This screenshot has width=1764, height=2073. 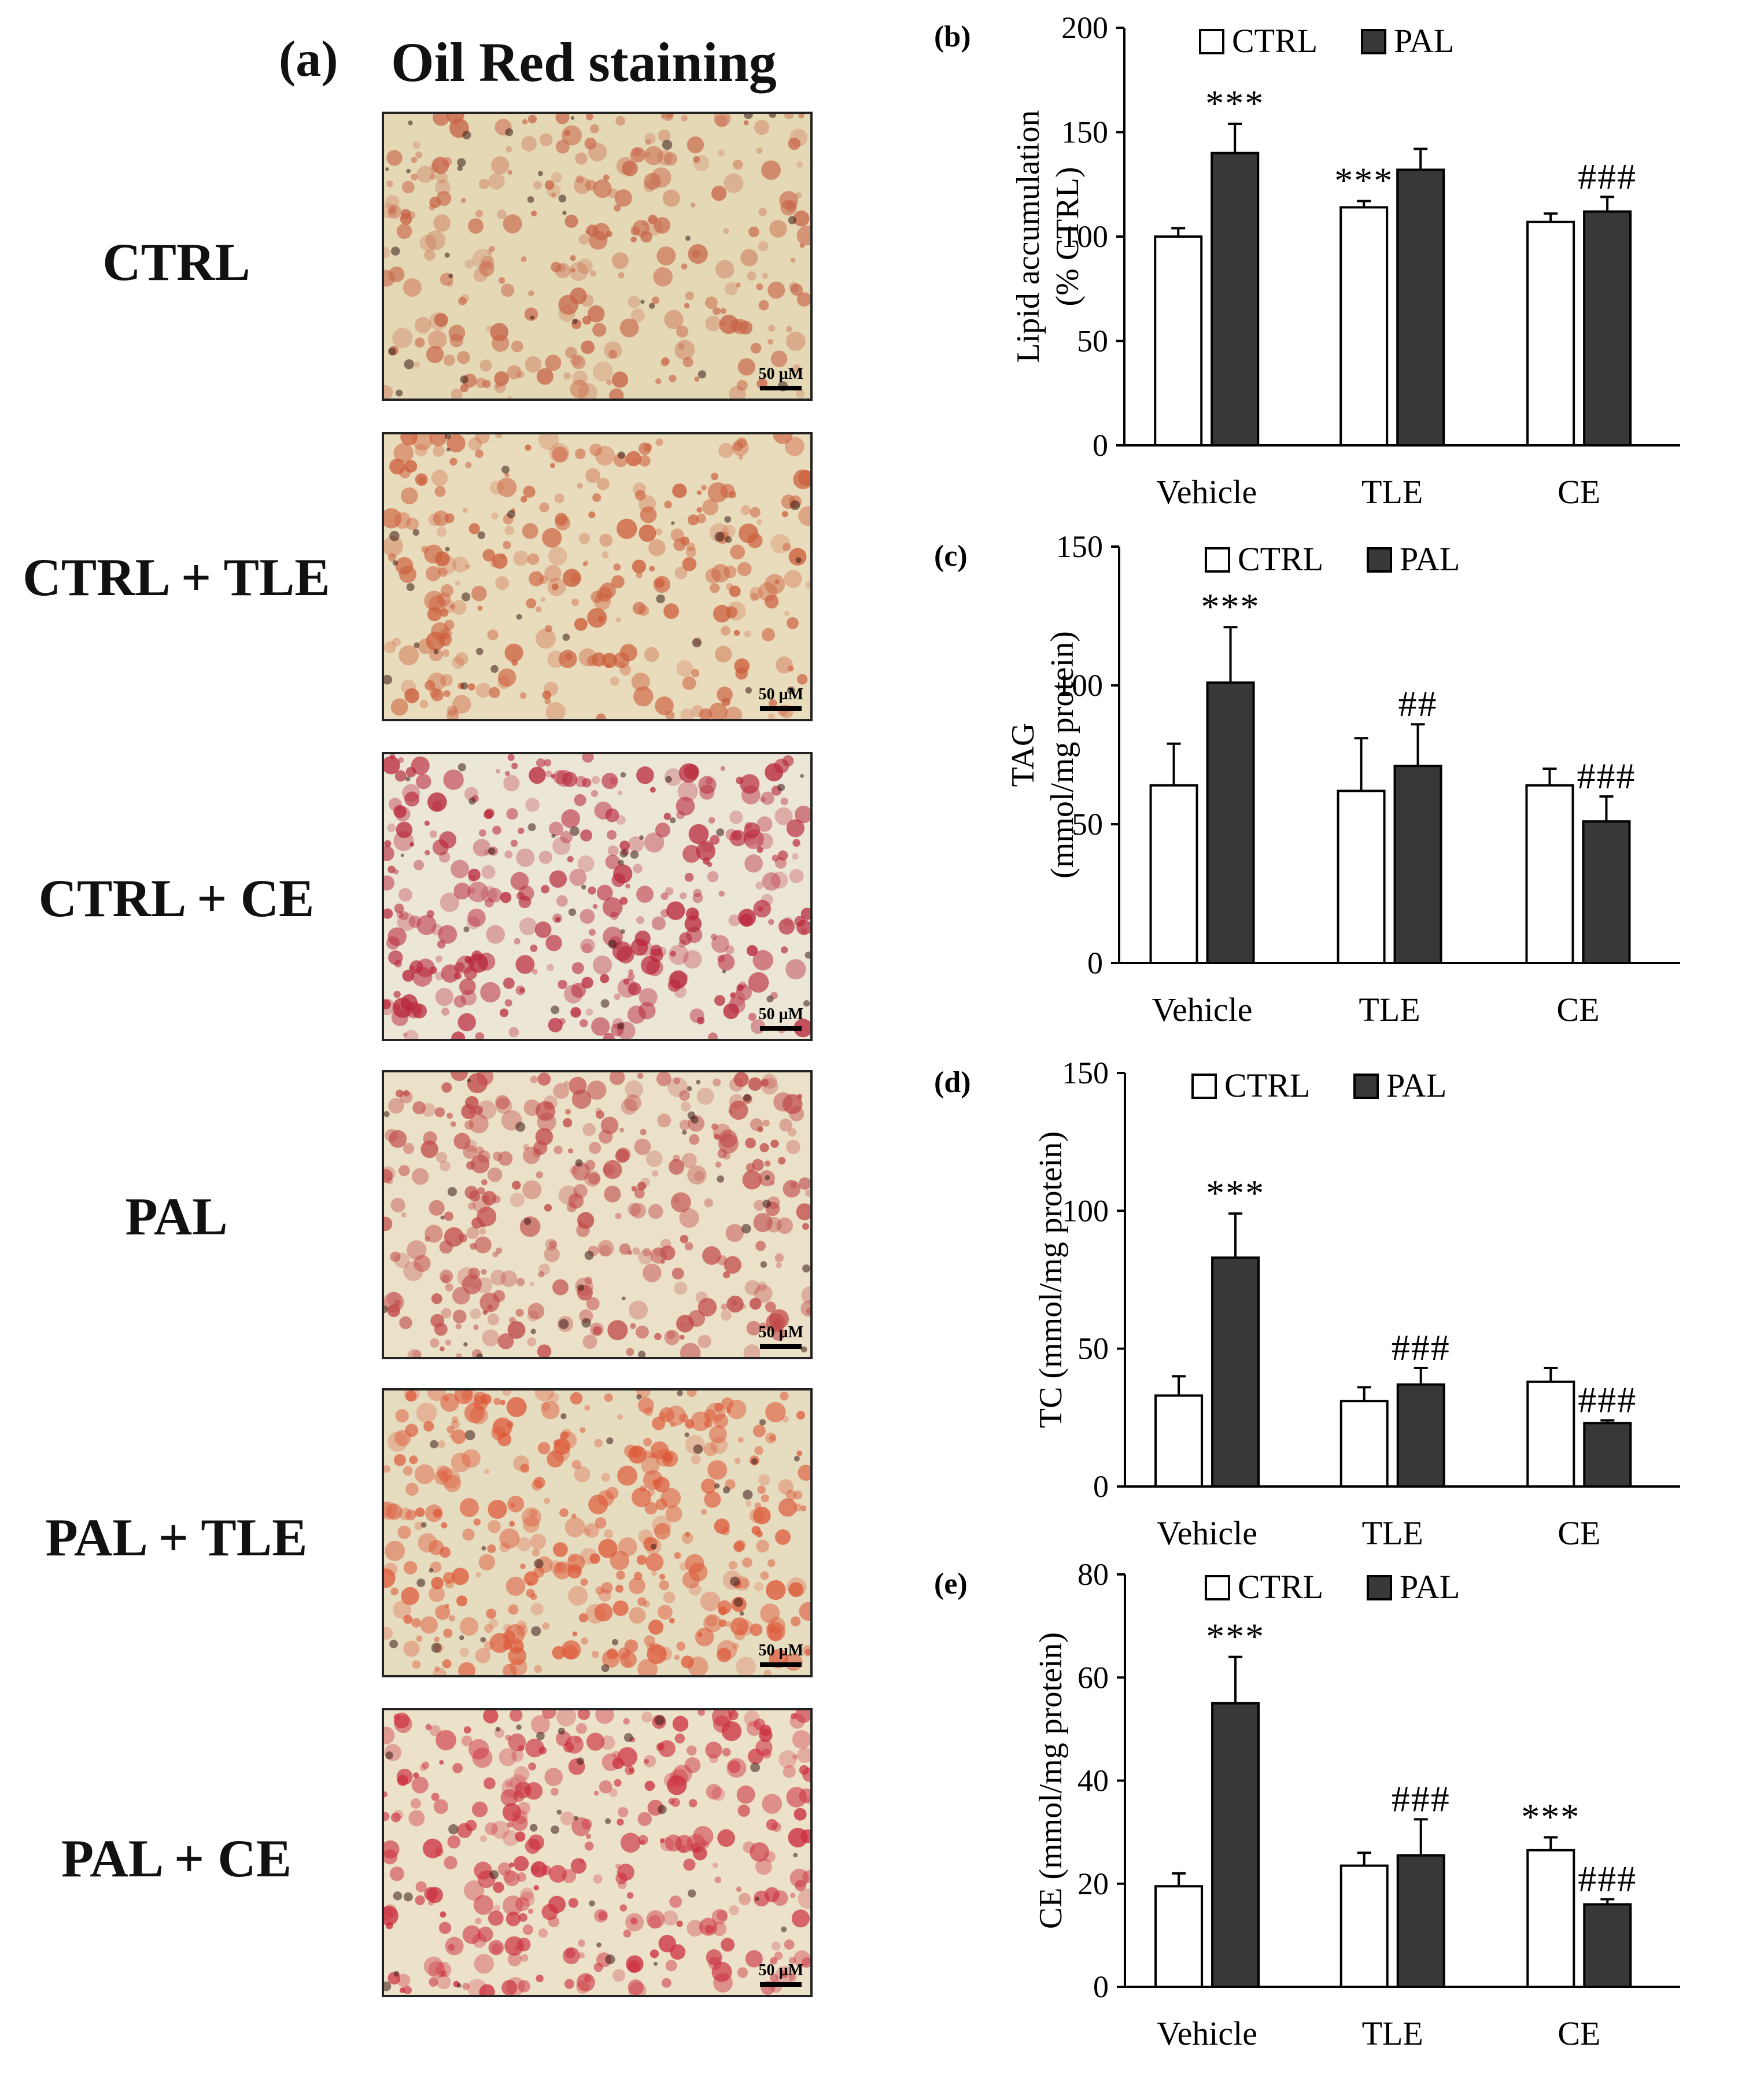 I want to click on panel-a-letter: (a), so click(x=309, y=59).